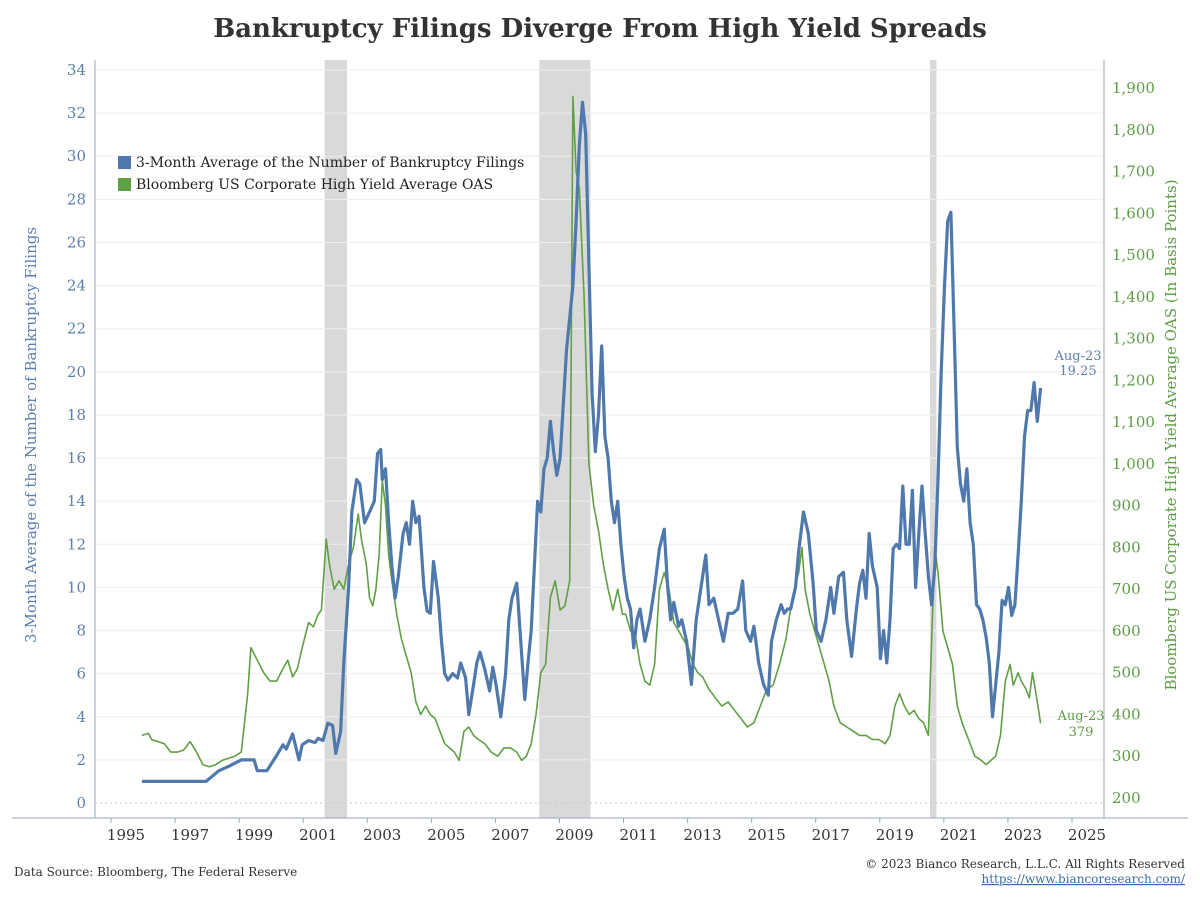 The image size is (1200, 900). I want to click on y-right-tick-label: 1,200, so click(1133, 380).